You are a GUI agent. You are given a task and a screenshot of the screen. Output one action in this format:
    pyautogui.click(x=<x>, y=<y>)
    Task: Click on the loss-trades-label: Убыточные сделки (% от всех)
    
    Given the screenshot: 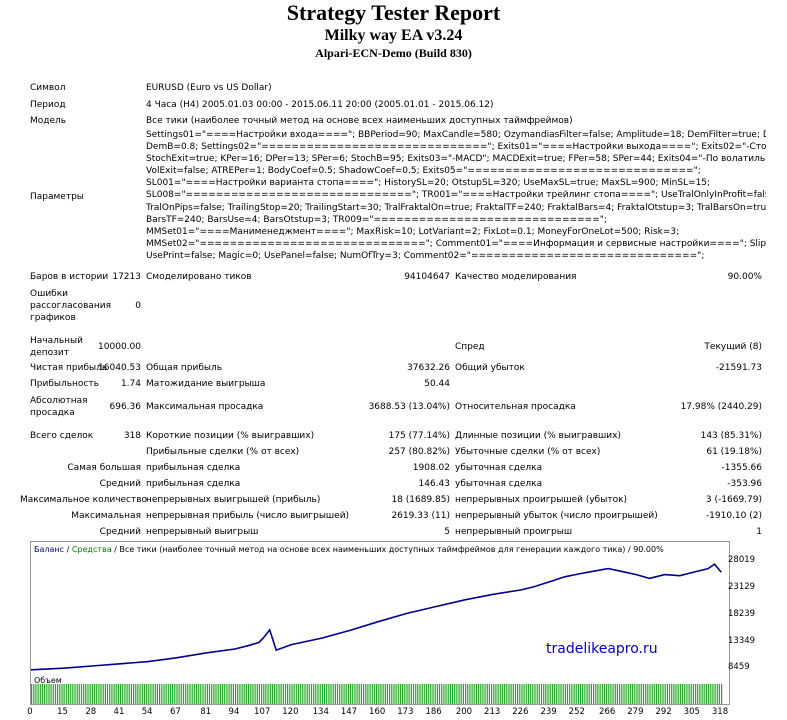 What is the action you would take?
    pyautogui.click(x=528, y=452)
    